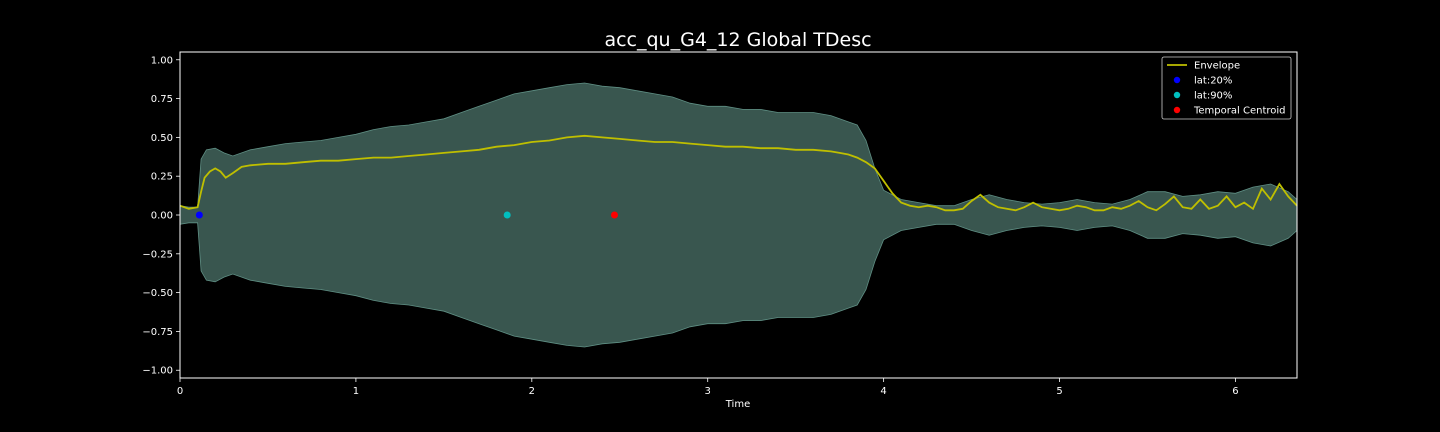 Image resolution: width=1440 pixels, height=432 pixels. What do you see at coordinates (1213, 96) in the screenshot?
I see `legend-entry-lat-90: lat:90%` at bounding box center [1213, 96].